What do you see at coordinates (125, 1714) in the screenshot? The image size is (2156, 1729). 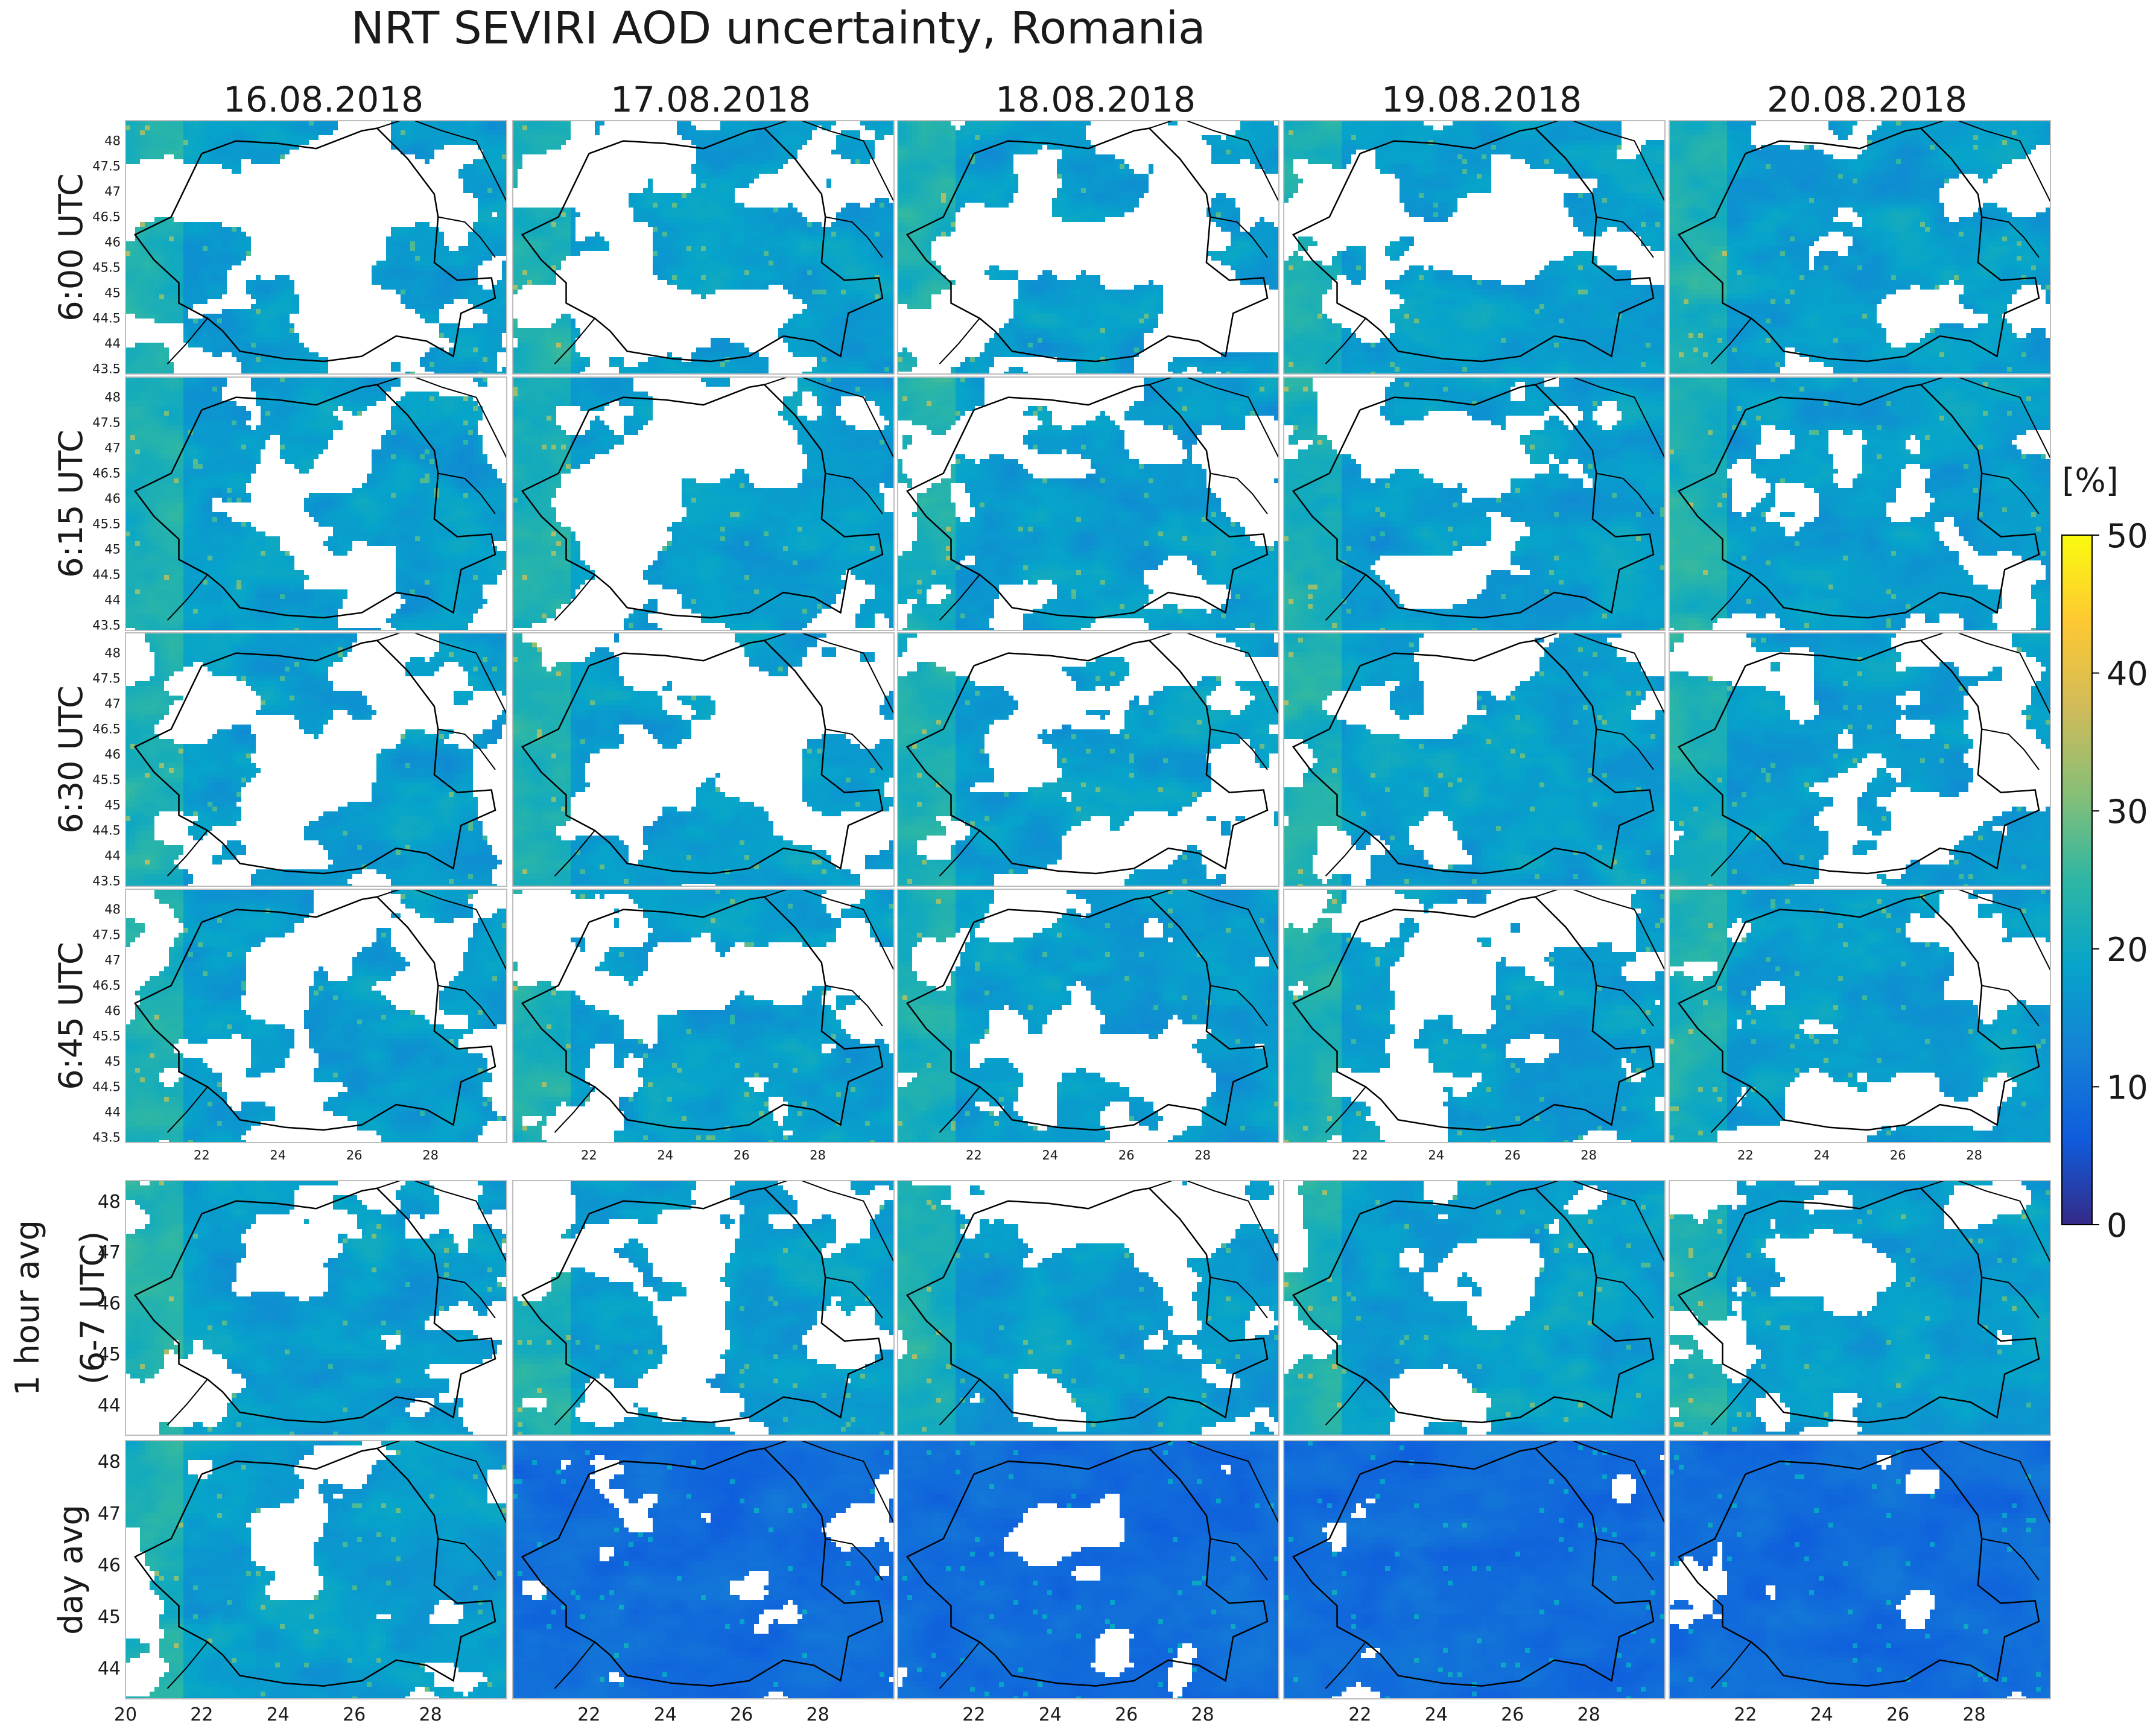 I see `lon-tick-label: 20` at bounding box center [125, 1714].